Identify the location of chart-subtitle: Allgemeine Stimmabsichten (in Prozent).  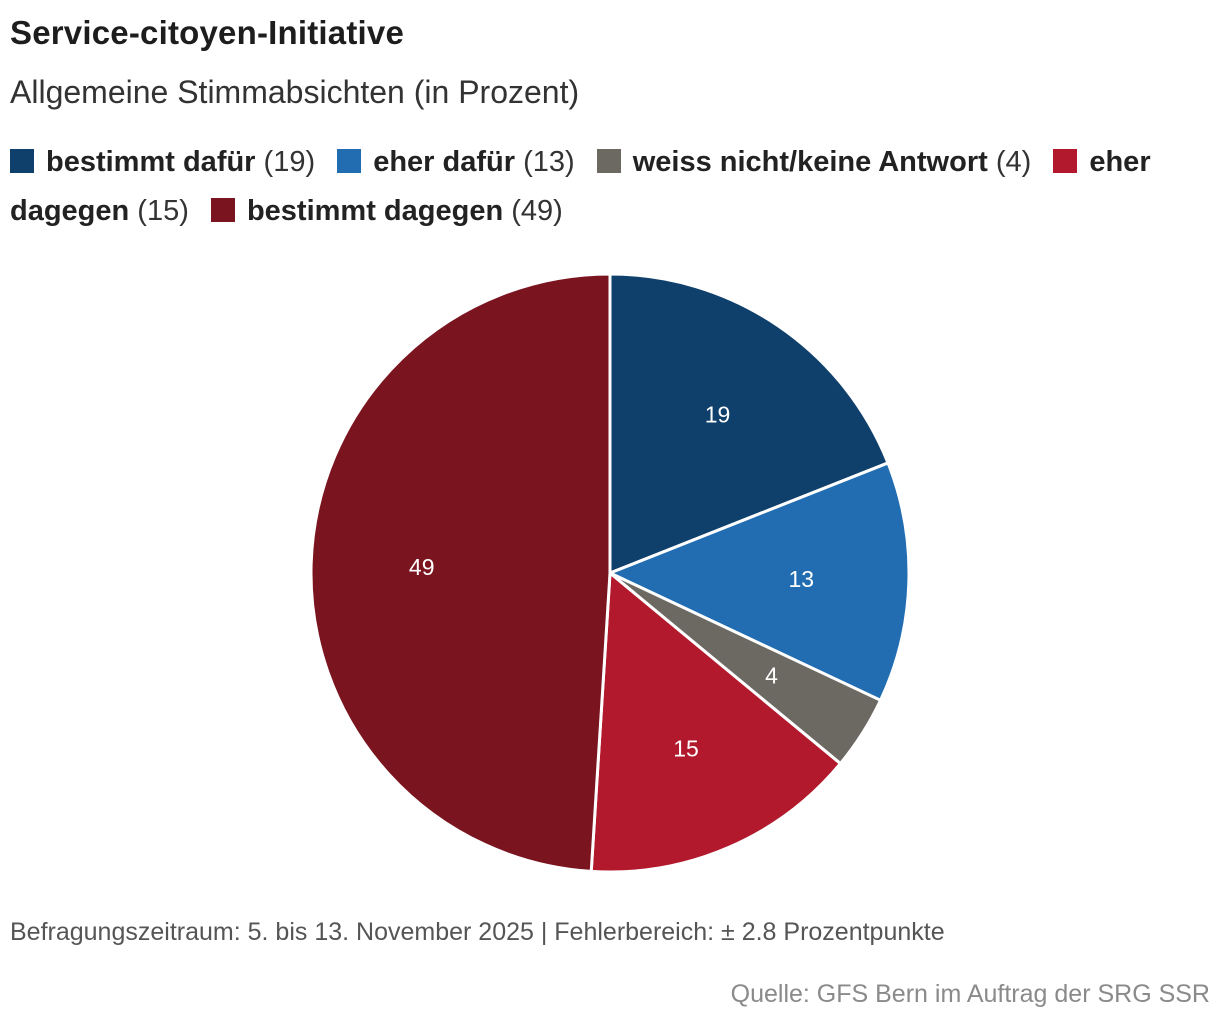
(295, 92).